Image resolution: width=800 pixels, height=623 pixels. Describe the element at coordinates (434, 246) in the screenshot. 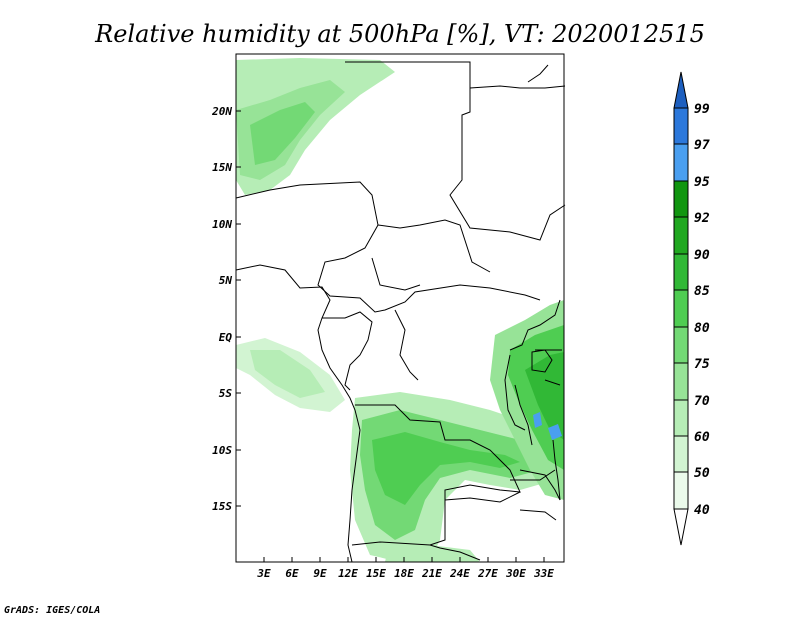

I see `chad-car-border` at that location.